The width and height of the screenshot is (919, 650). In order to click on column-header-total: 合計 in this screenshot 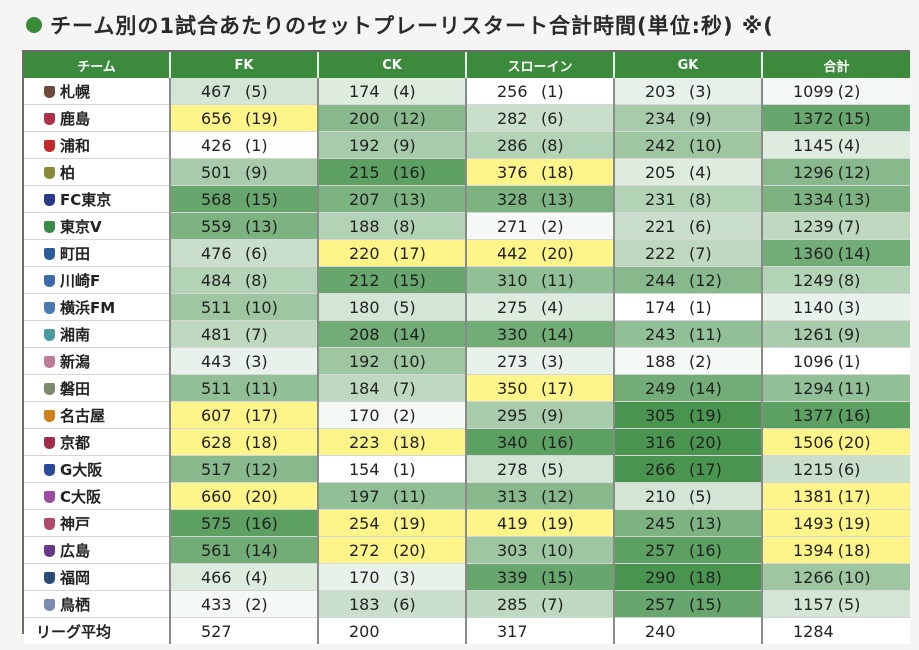, I will do `click(836, 65)`.